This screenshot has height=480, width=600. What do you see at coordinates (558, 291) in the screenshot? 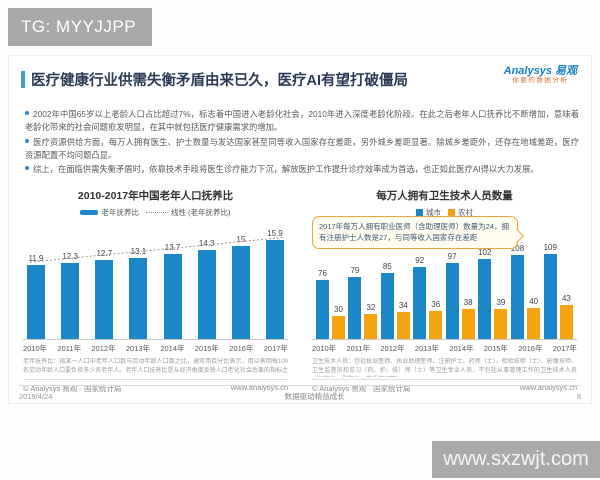
I see `bar-group: 109 43` at bounding box center [558, 291].